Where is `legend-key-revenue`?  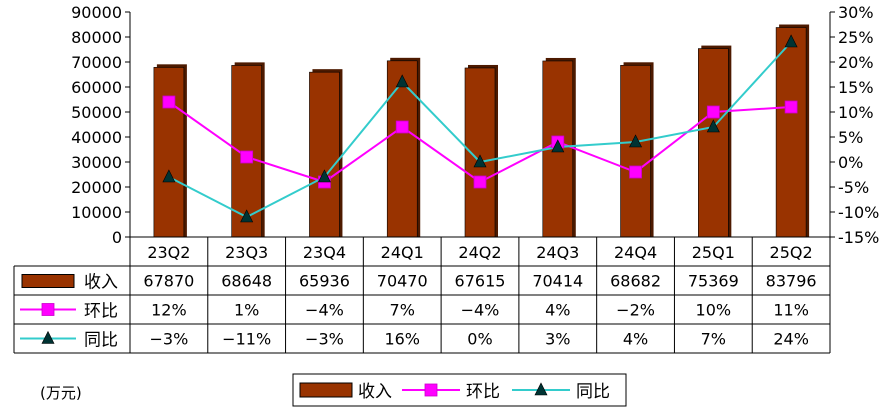
legend-key-revenue is located at coordinates (326, 390).